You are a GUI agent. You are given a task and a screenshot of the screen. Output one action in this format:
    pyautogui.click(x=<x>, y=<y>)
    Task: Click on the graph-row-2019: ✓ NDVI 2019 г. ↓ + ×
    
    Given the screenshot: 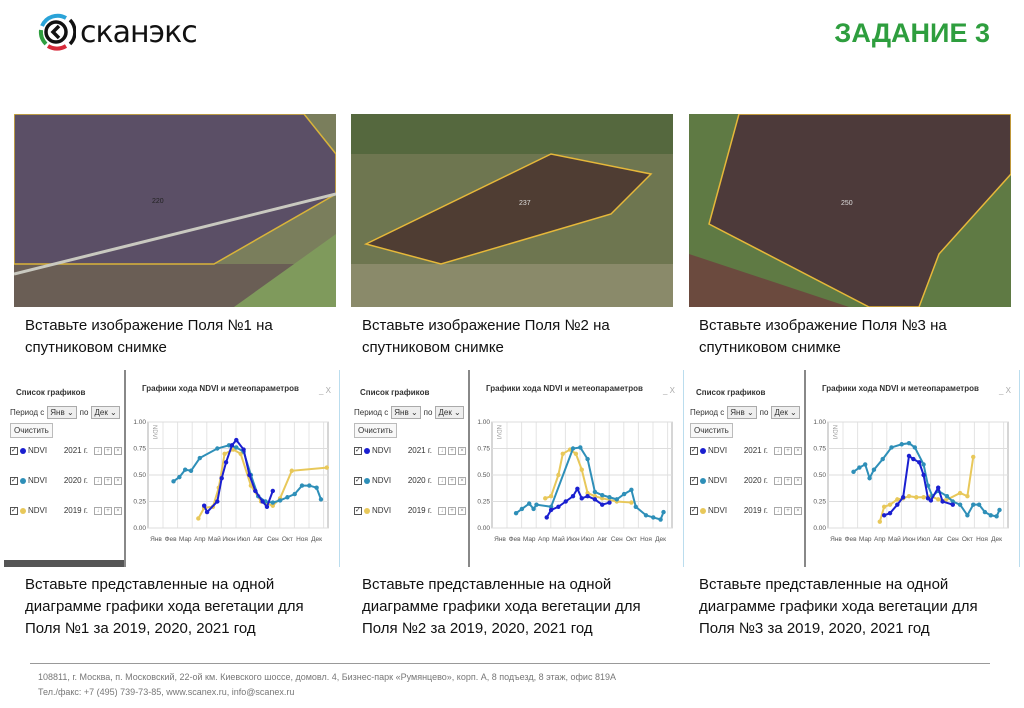 What is the action you would take?
    pyautogui.click(x=746, y=510)
    